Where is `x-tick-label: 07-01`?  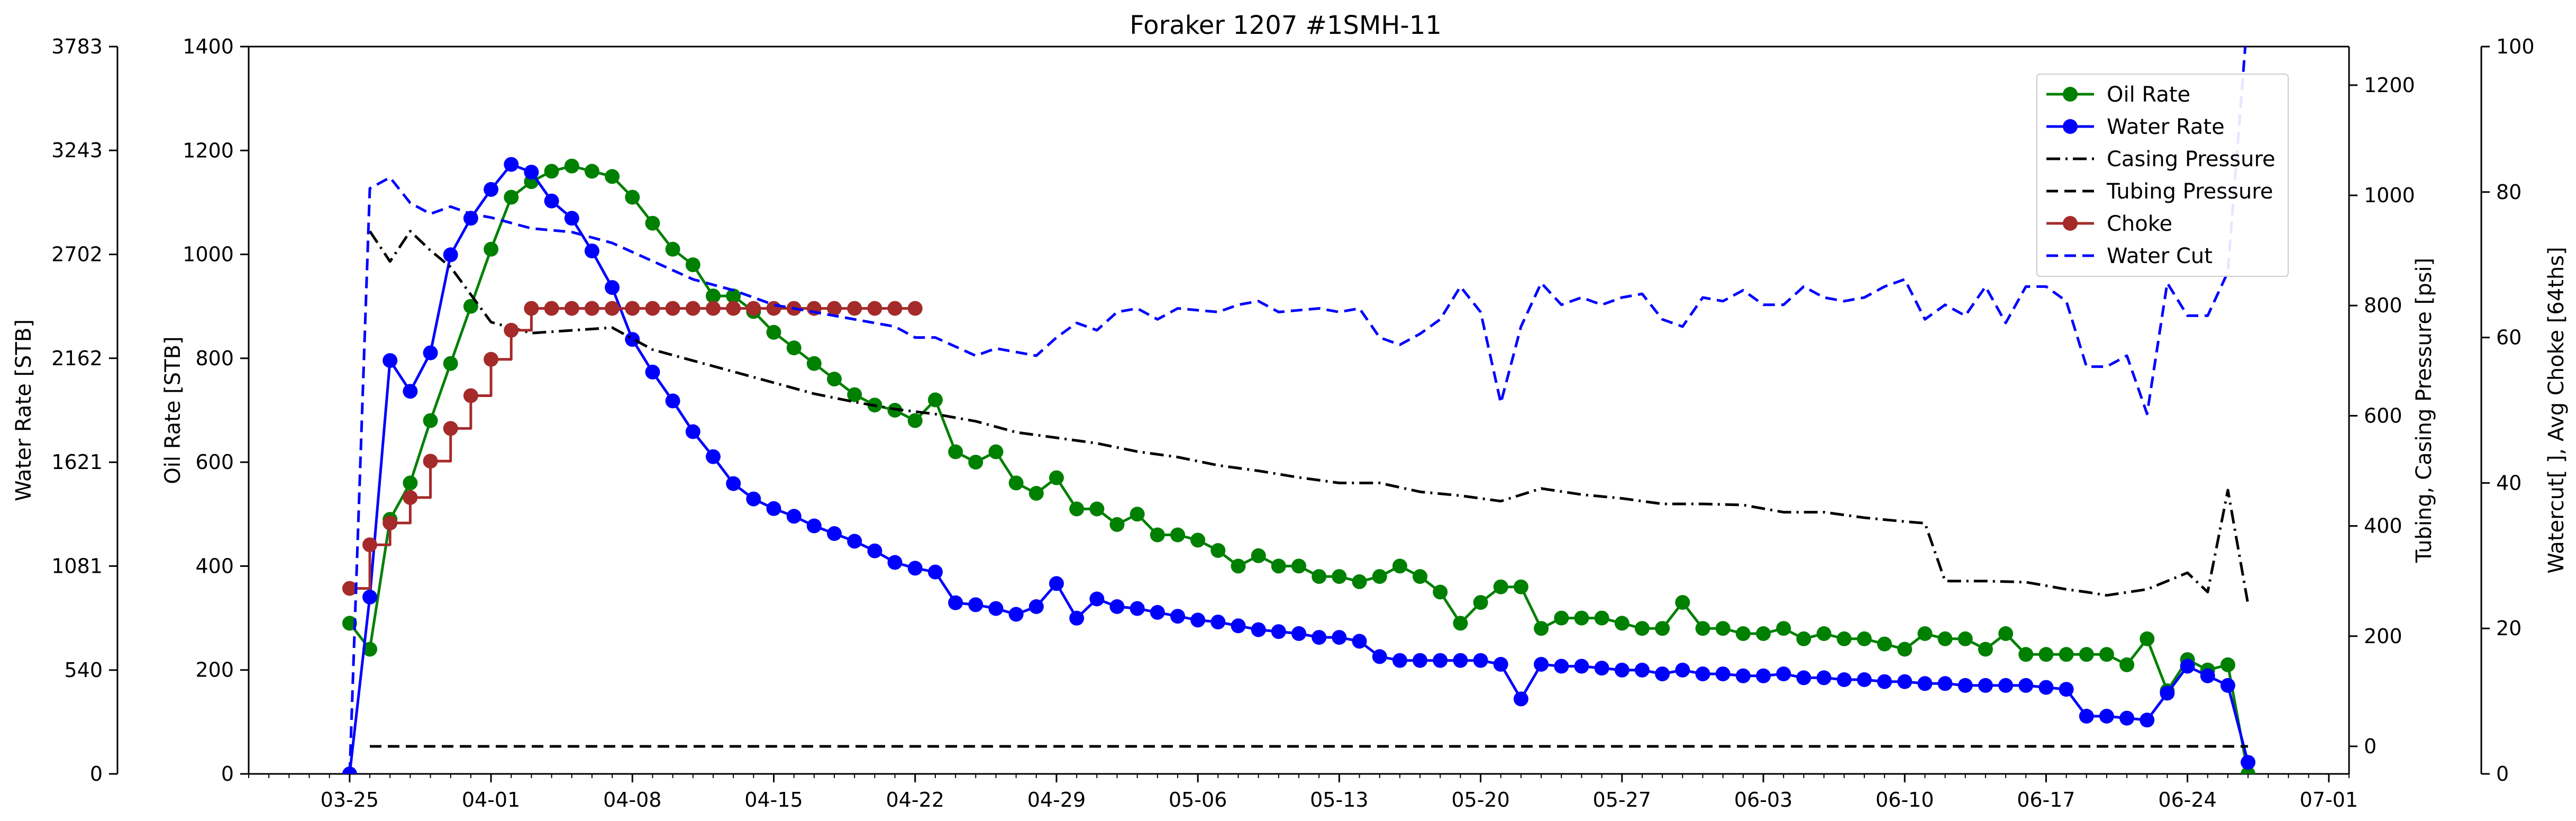
x-tick-label: 07-01 is located at coordinates (2329, 799).